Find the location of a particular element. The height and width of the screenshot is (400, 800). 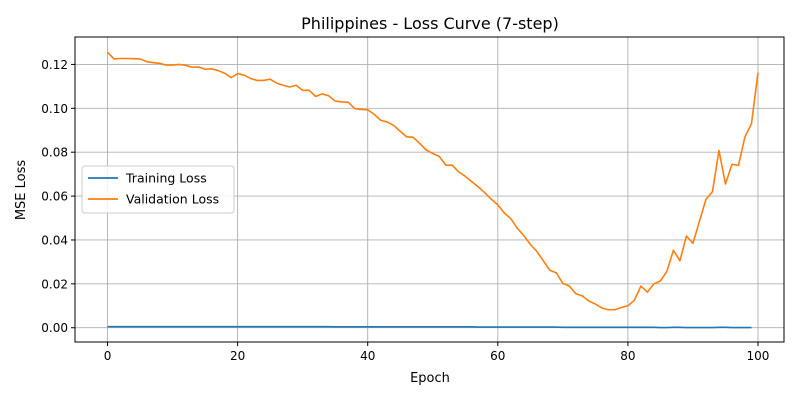

y-tick-label: 0.00 is located at coordinates (54, 328).